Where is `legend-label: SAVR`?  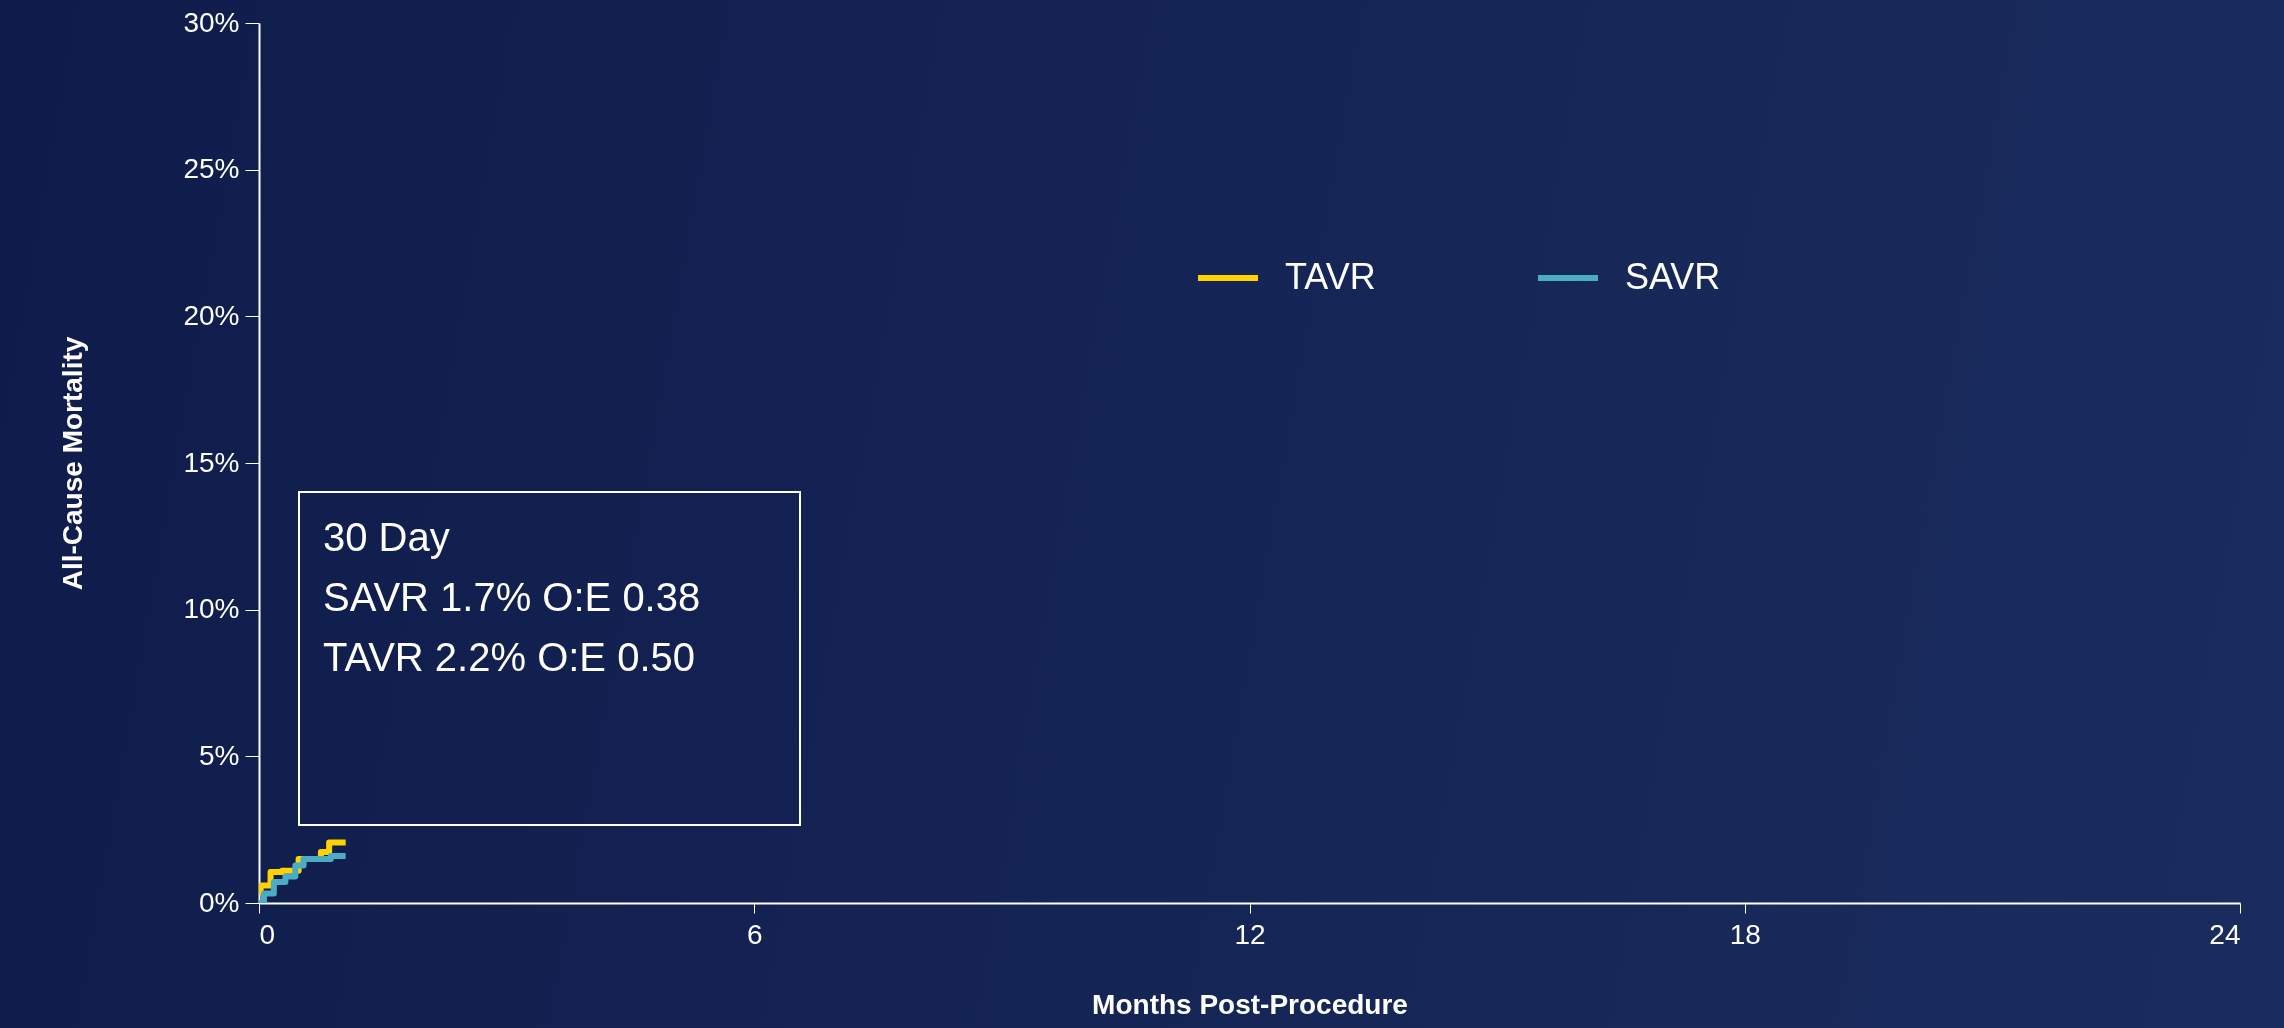
legend-label: SAVR is located at coordinates (1673, 276).